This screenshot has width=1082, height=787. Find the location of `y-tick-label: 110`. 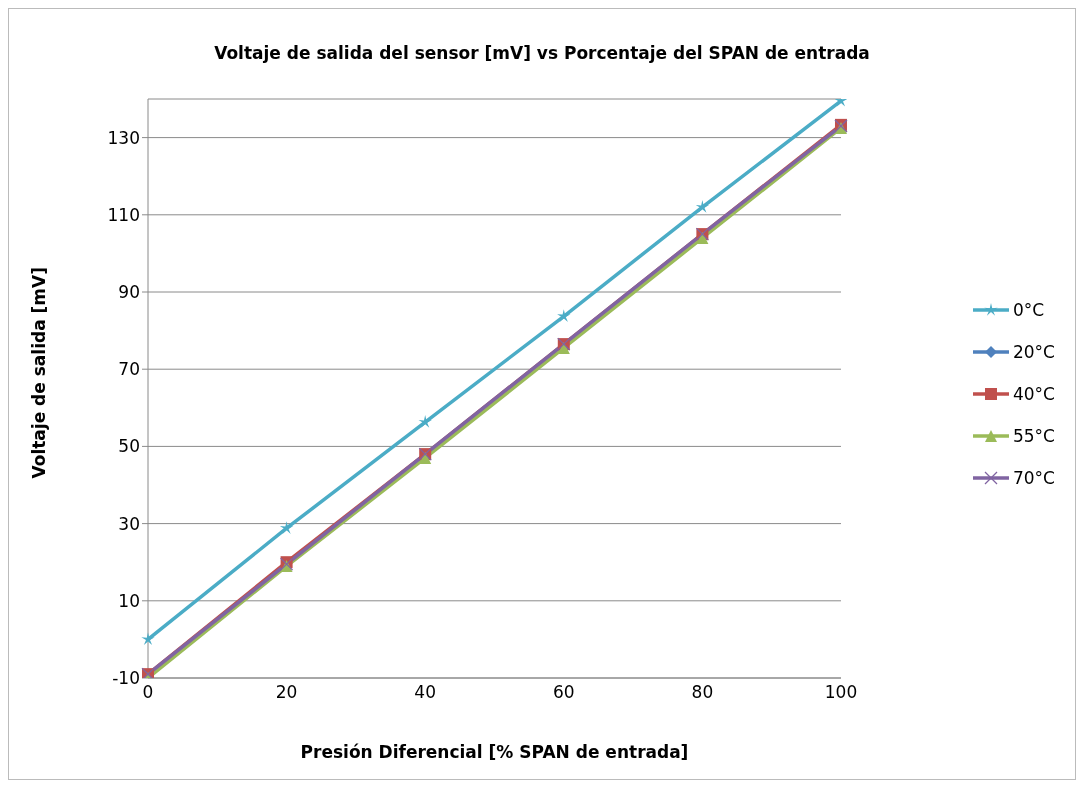

y-tick-label: 110 is located at coordinates (123, 214).